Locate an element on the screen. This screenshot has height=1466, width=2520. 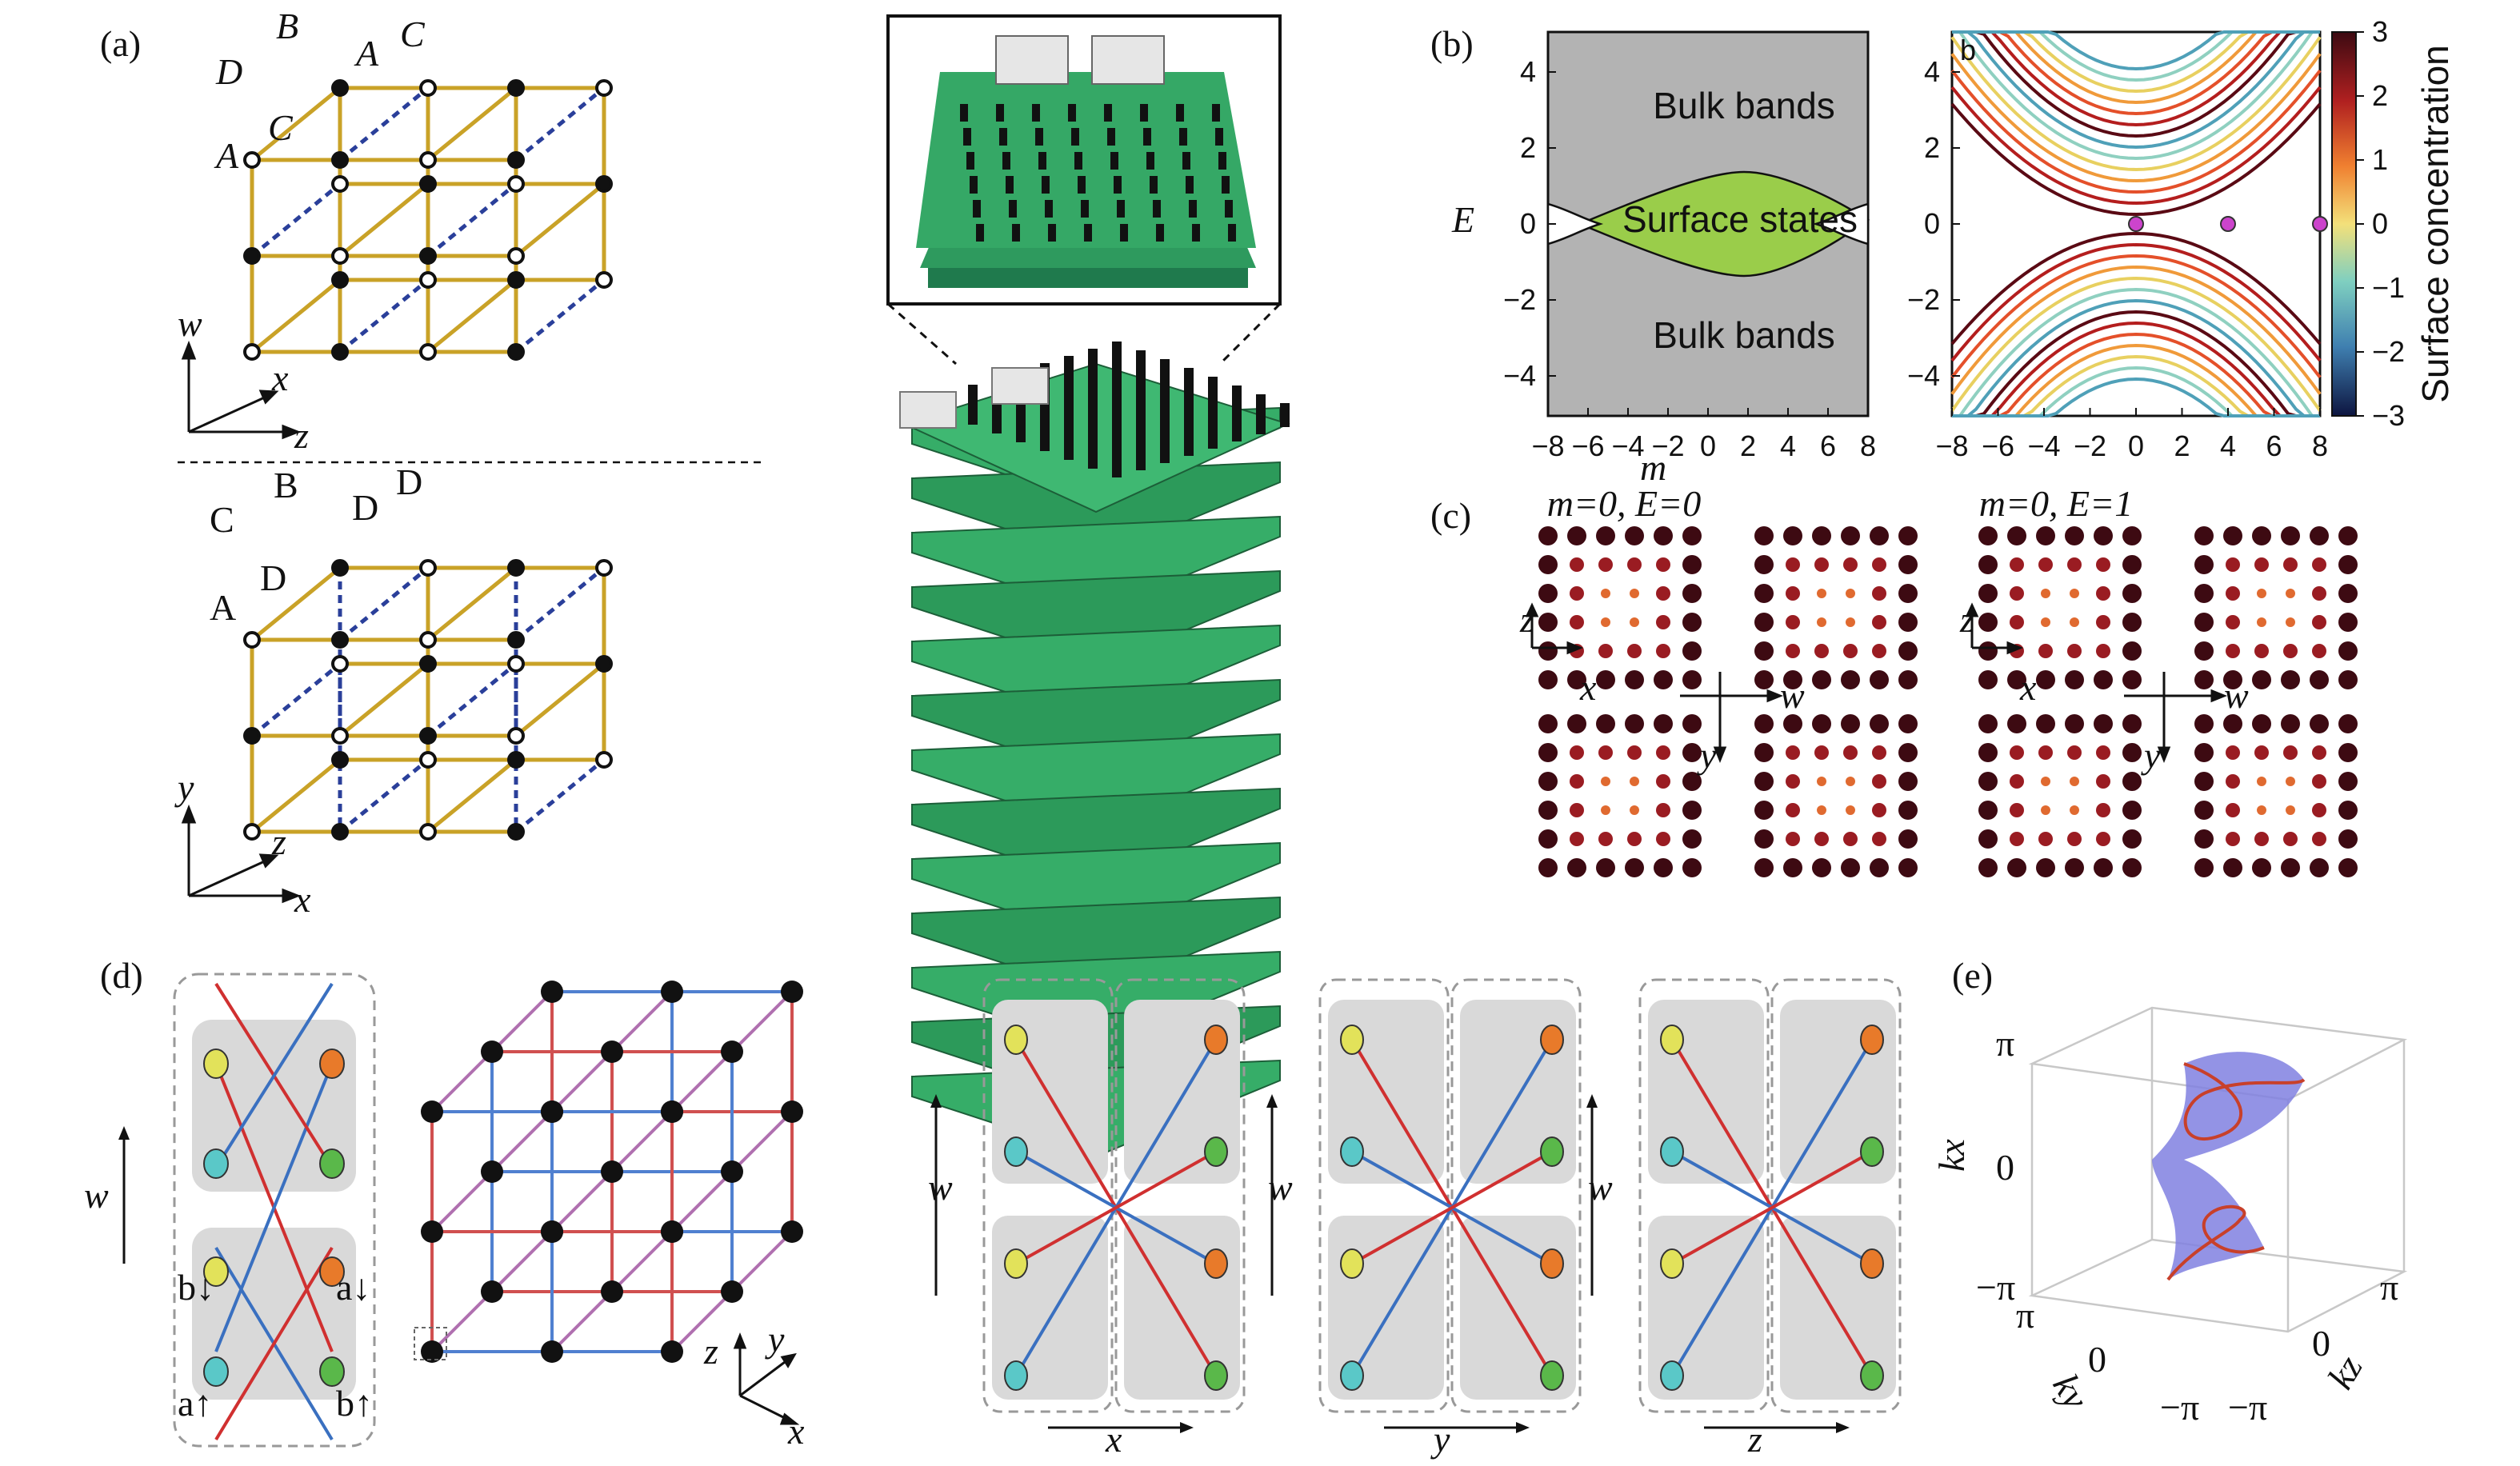
colorbar-tick-label: 3 is located at coordinates (2380, 31).